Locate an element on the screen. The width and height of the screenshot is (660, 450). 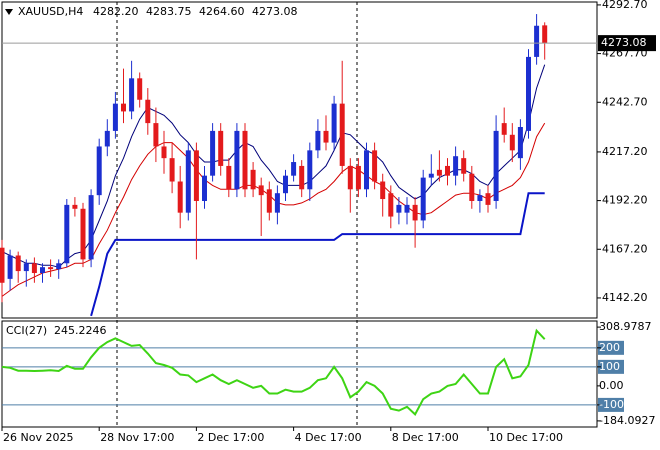
x-tick-label: 2 Dec 17:00 is located at coordinates (230, 437).